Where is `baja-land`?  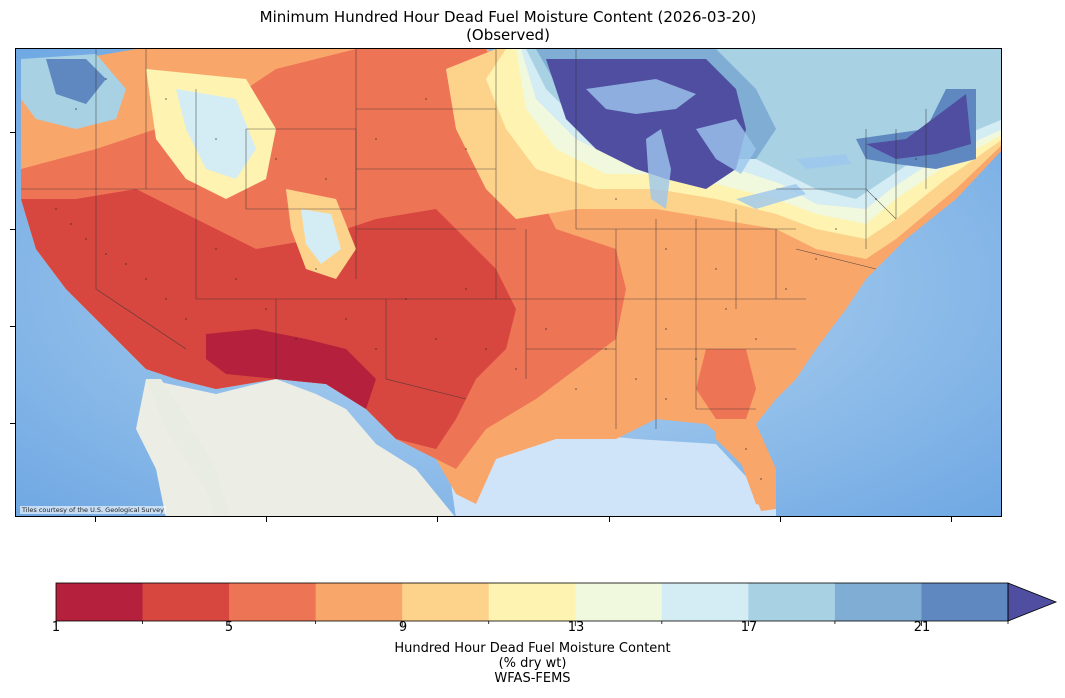
baja-land is located at coordinates (188, 447).